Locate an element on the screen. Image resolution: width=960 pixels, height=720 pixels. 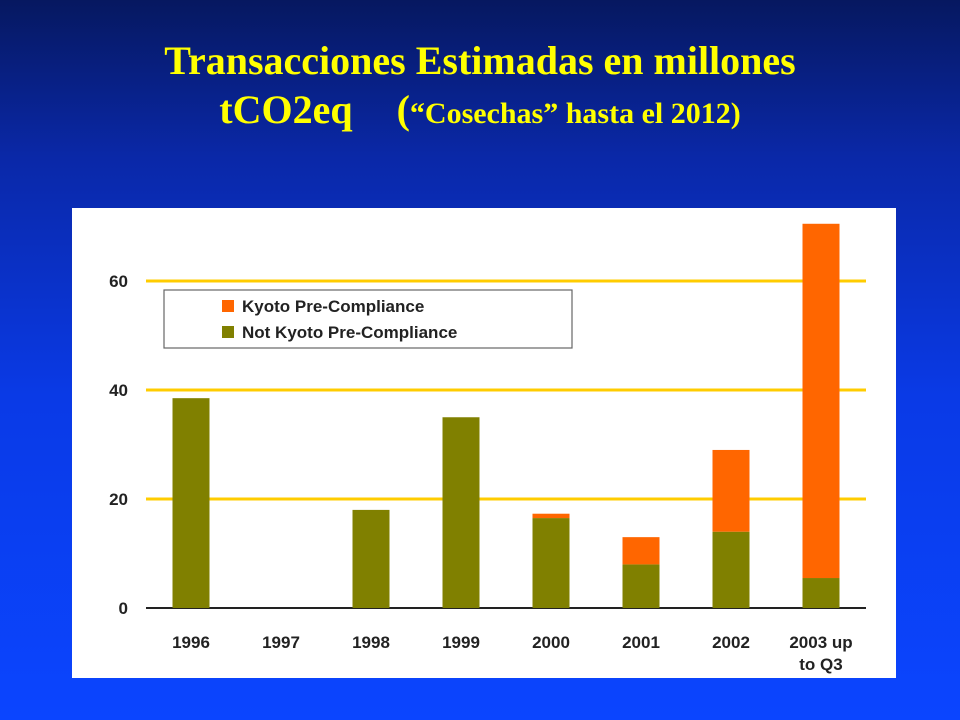
x-tick-label: 1997 is located at coordinates (281, 642).